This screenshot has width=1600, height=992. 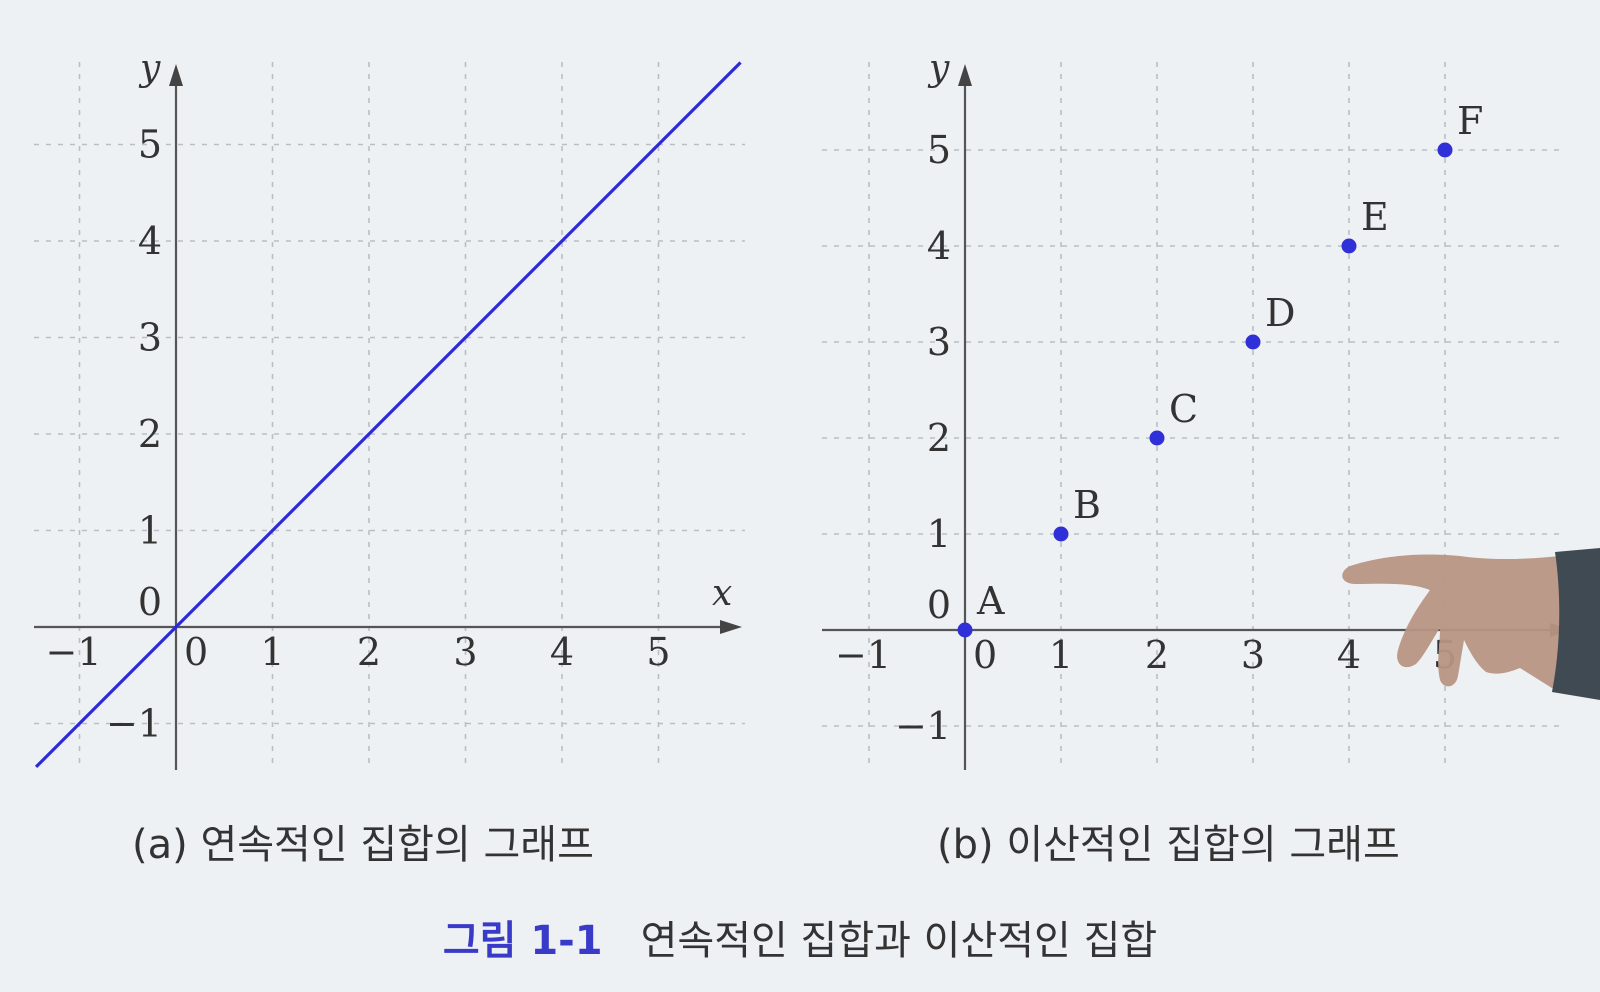 What do you see at coordinates (363, 845) in the screenshot?
I see `caption-a: (a) 연속적인 집합의 그래프` at bounding box center [363, 845].